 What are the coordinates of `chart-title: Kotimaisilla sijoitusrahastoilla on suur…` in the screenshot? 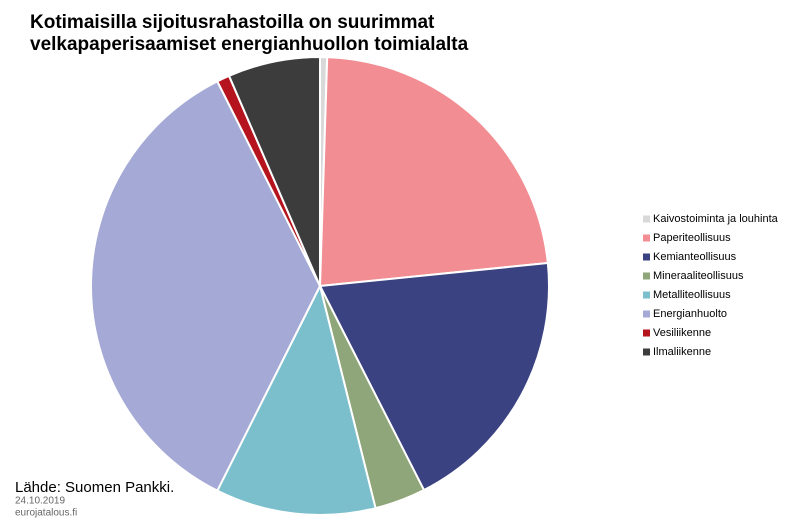 It's located at (249, 33).